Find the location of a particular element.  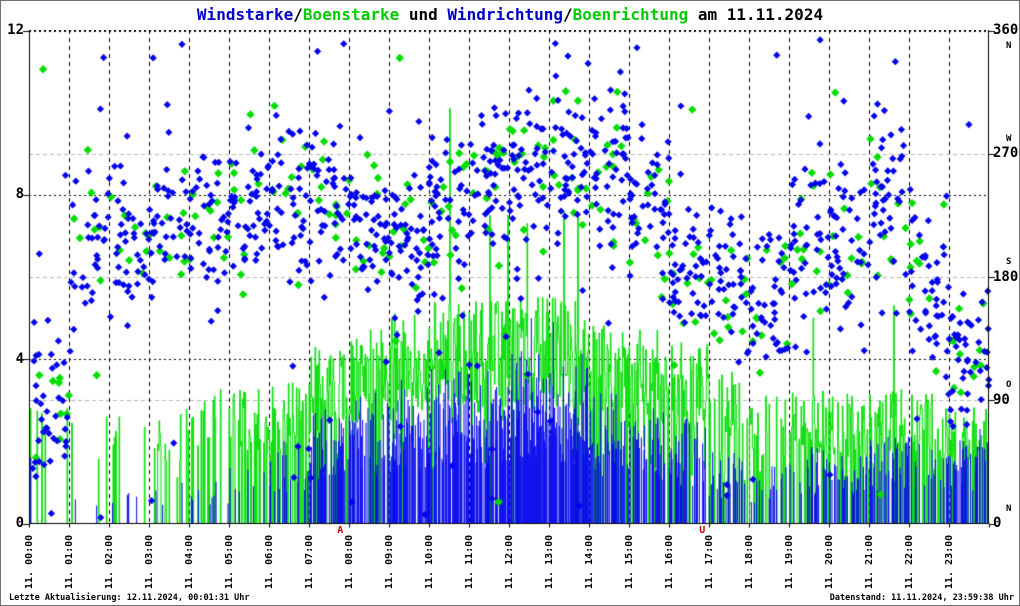

compass-letter-label: O is located at coordinates (1009, 385).